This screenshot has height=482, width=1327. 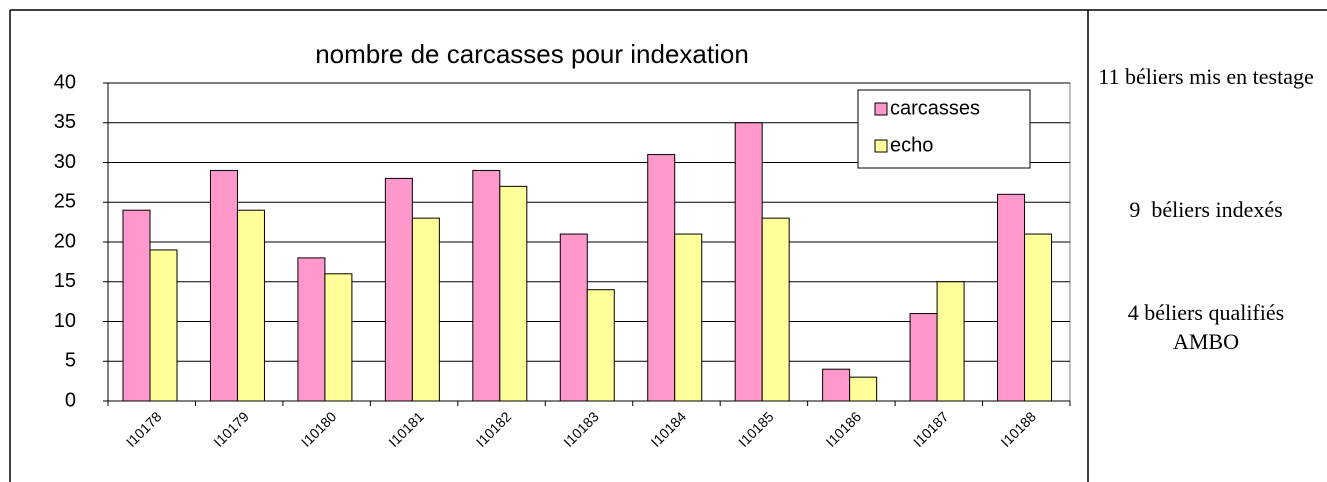 I want to click on y-tick-label: 10, so click(x=65, y=321).